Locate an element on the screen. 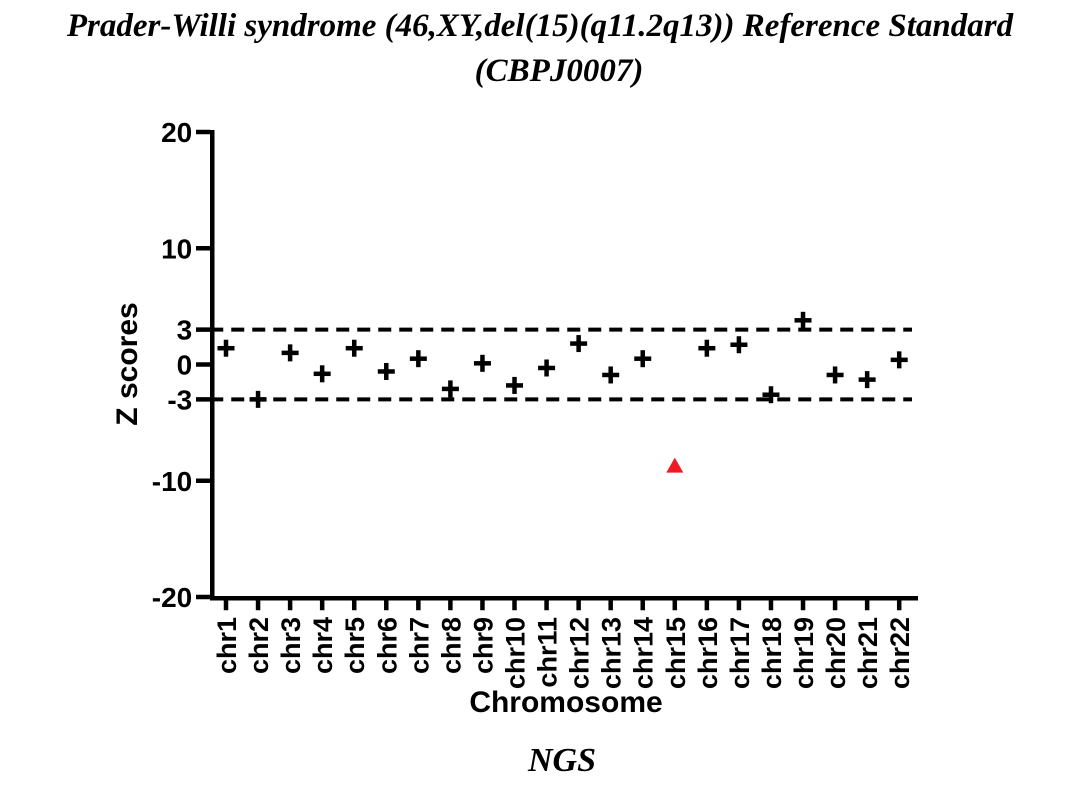 The image size is (1080, 790). x-tick-label-chr10: chr10 is located at coordinates (516, 653).